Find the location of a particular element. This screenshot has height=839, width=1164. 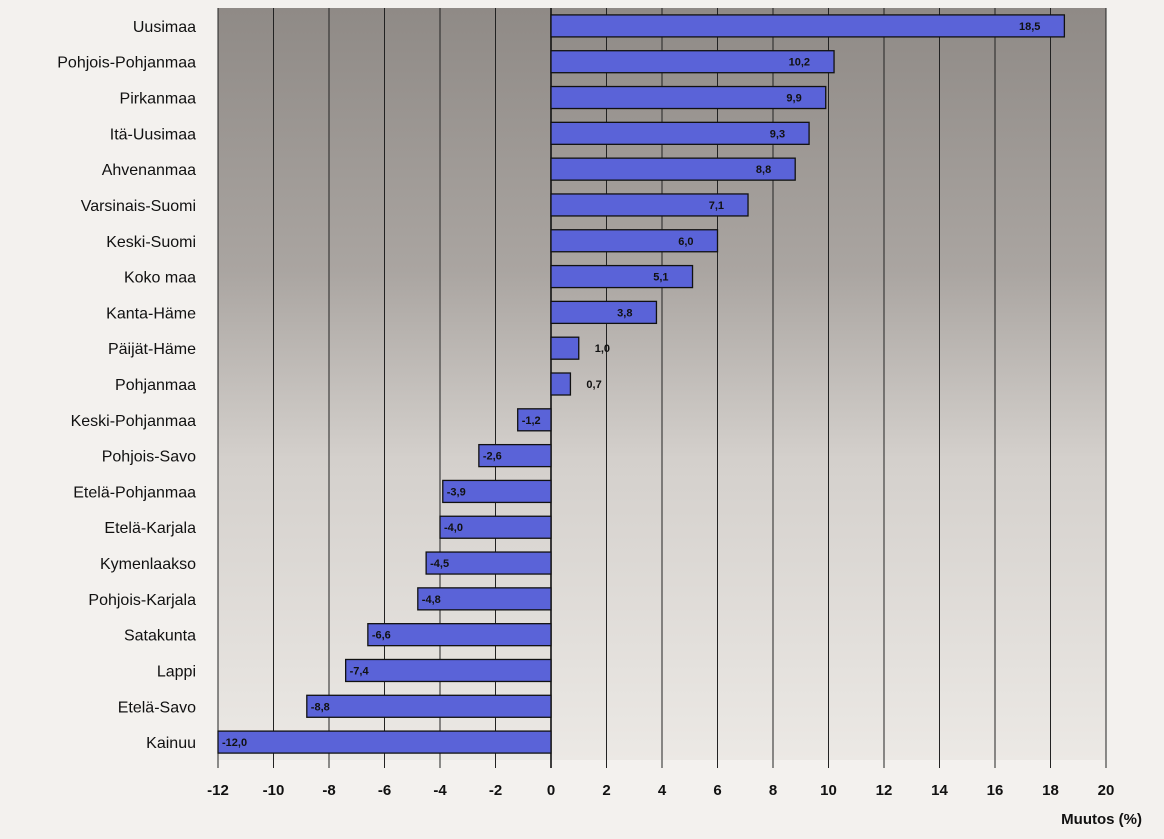

data-label: 9,9 is located at coordinates (793, 99).